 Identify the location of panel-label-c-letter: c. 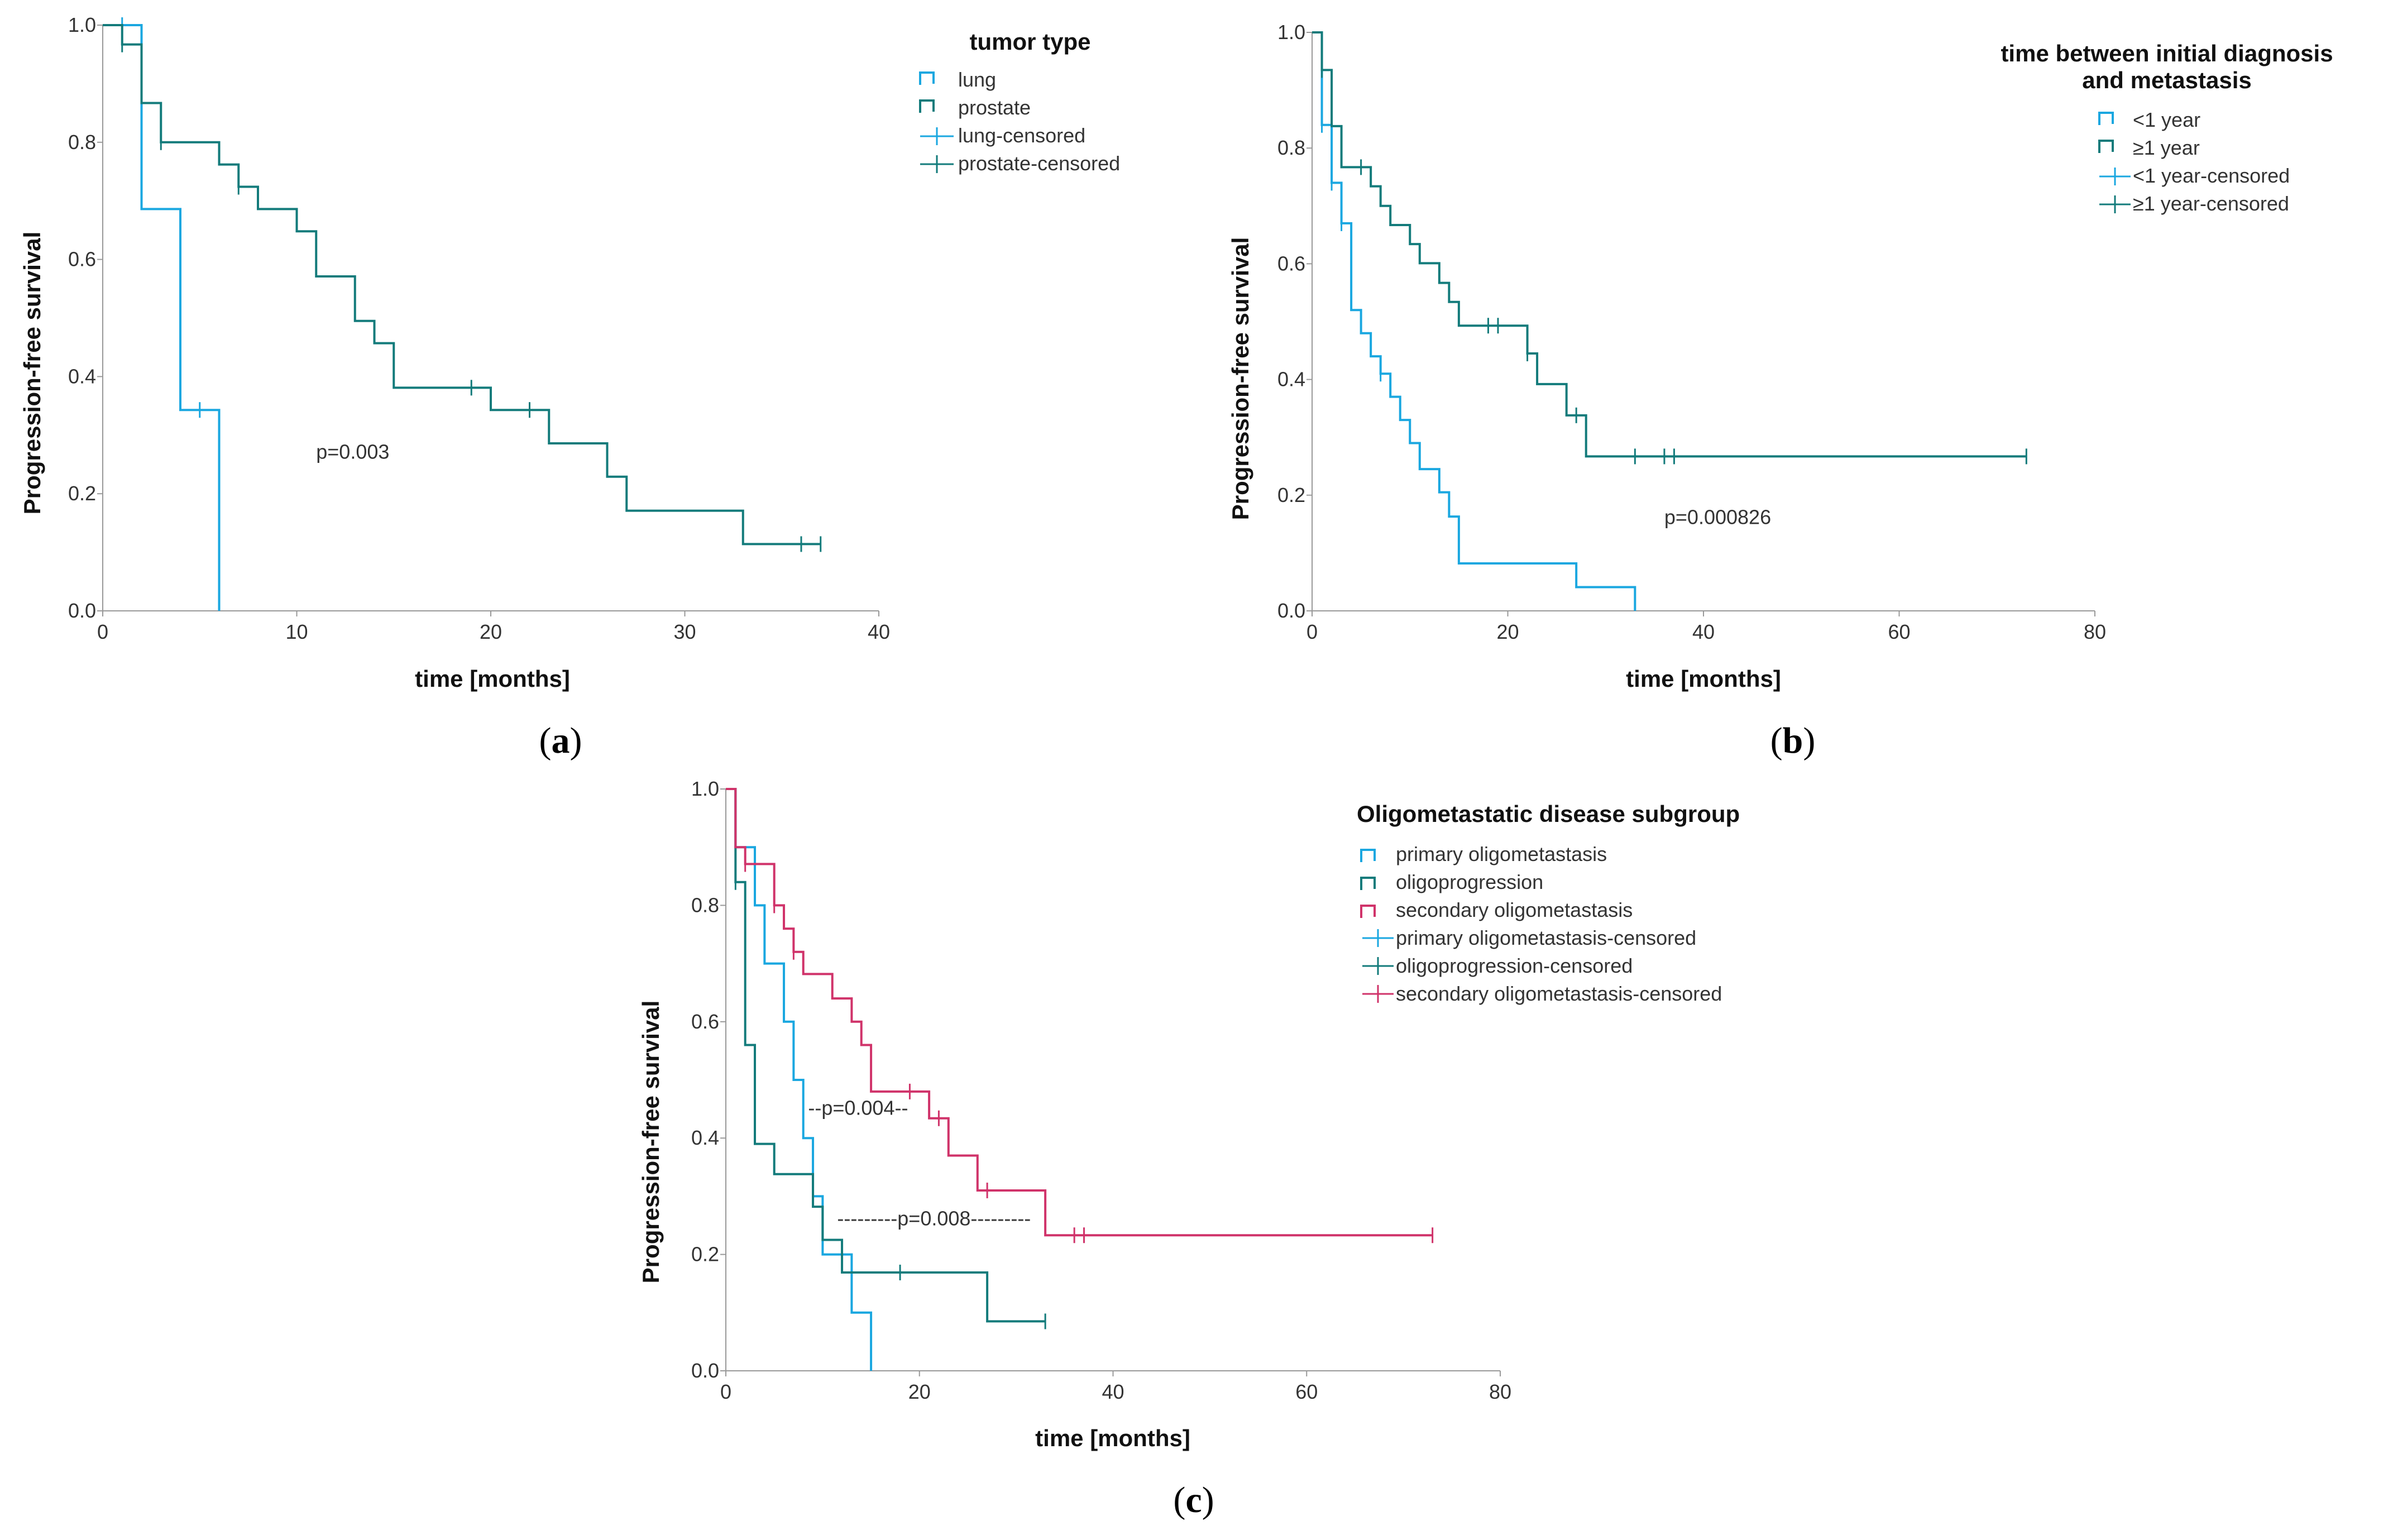
(1193, 1500).